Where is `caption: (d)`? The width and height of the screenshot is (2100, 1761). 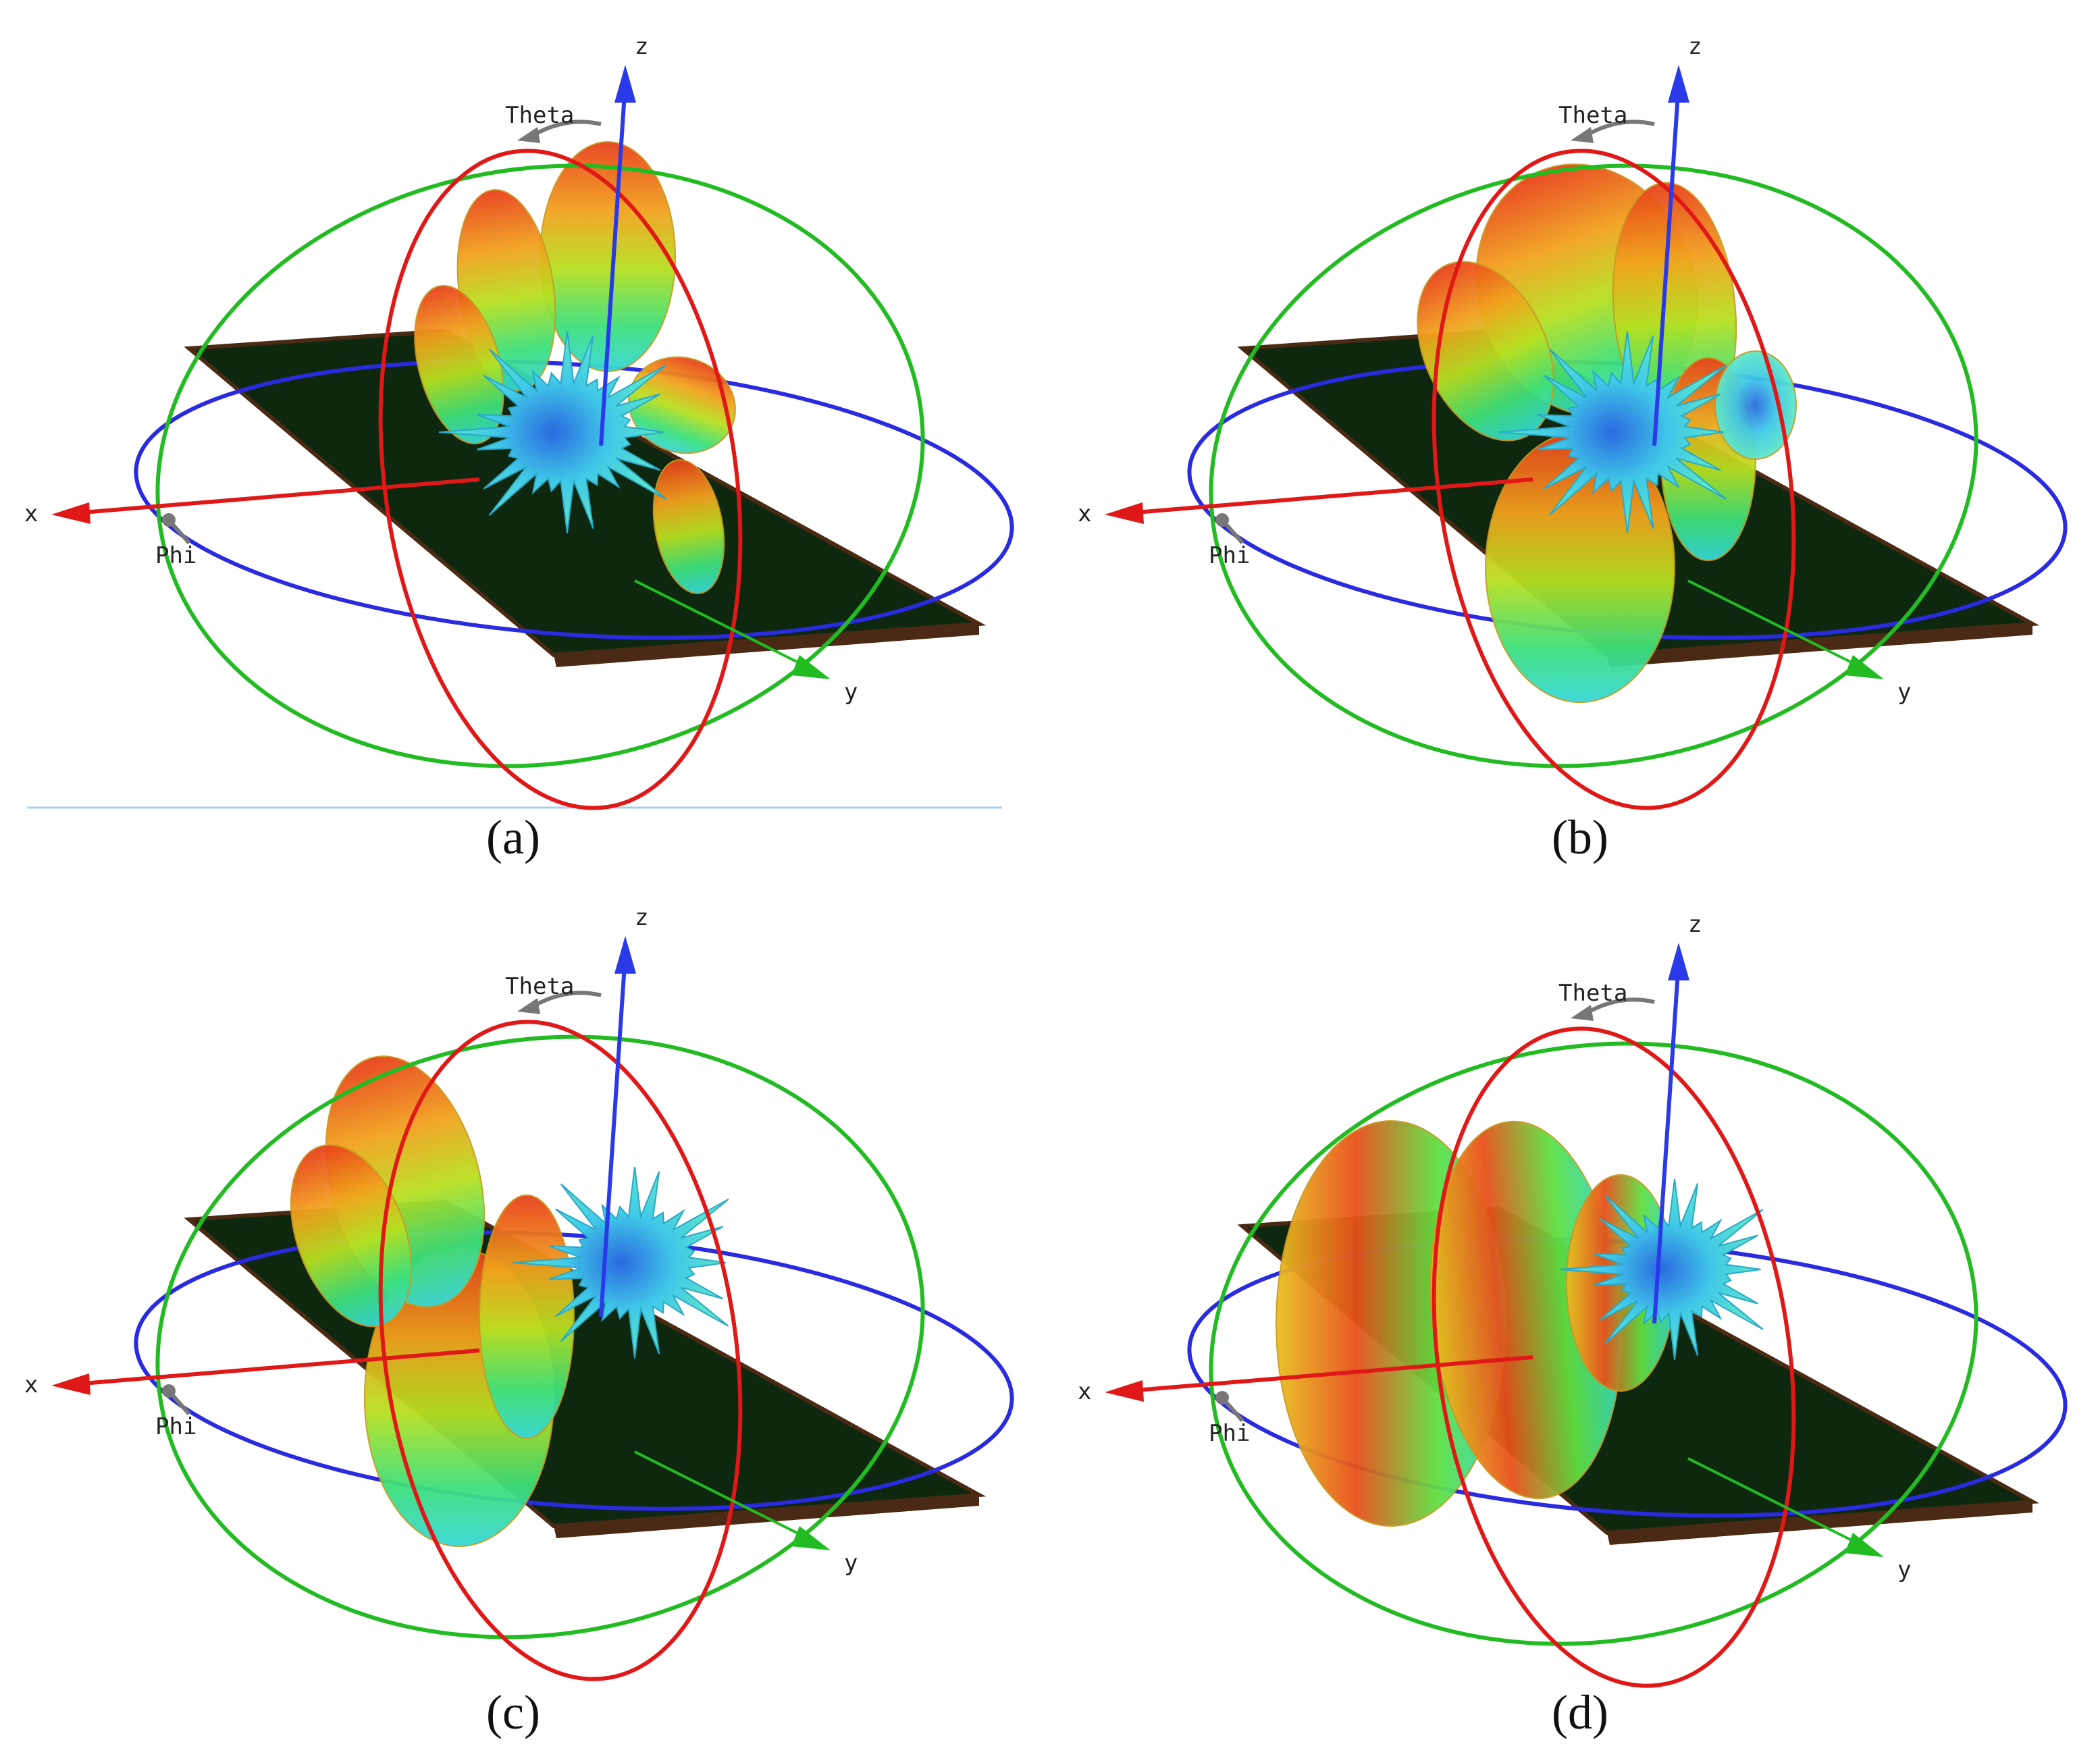
caption: (d) is located at coordinates (1580, 1712).